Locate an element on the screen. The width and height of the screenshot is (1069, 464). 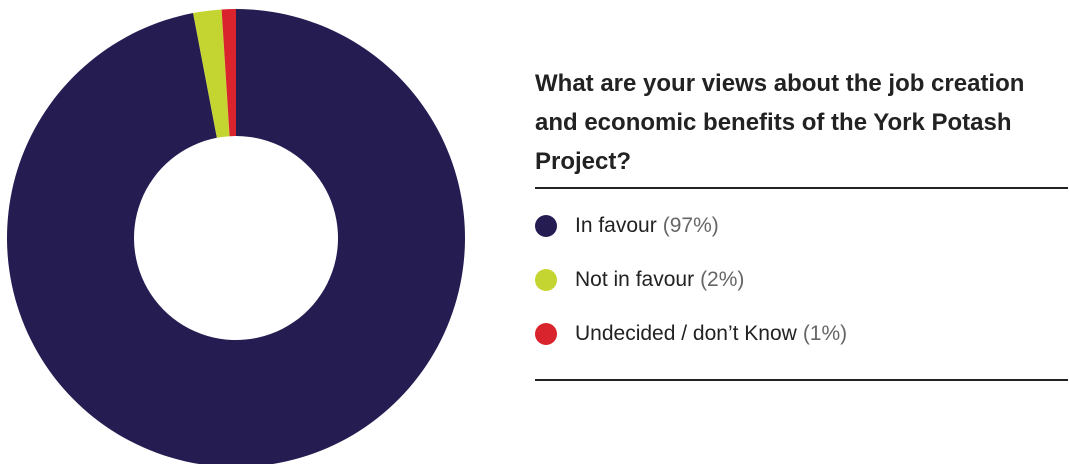
legend-entry: Not in favour (2%) is located at coordinates (659, 279).